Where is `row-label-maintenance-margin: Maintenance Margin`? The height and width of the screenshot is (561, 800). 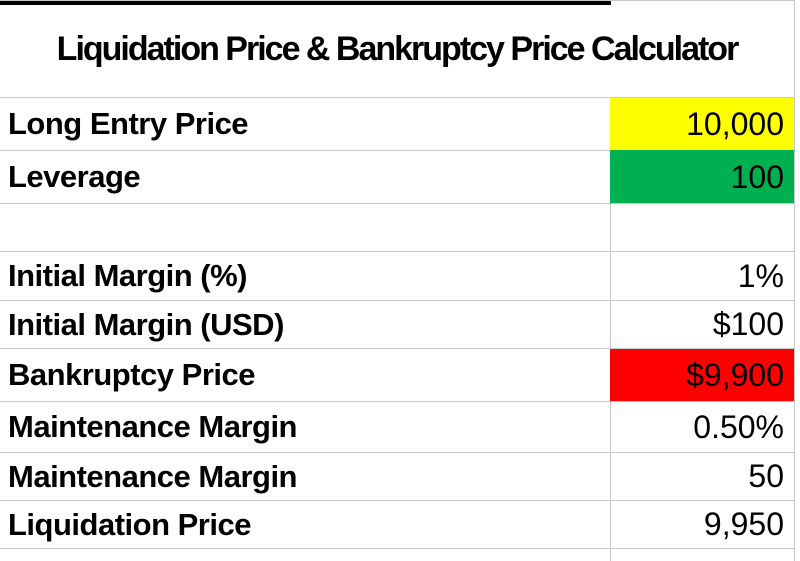 row-label-maintenance-margin: Maintenance Margin is located at coordinates (305, 477).